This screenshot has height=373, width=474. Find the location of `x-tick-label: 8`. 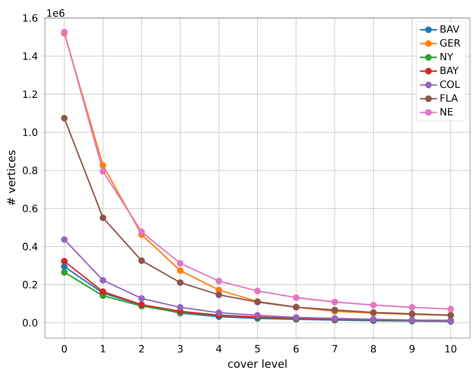

x-tick-label: 8 is located at coordinates (373, 349).